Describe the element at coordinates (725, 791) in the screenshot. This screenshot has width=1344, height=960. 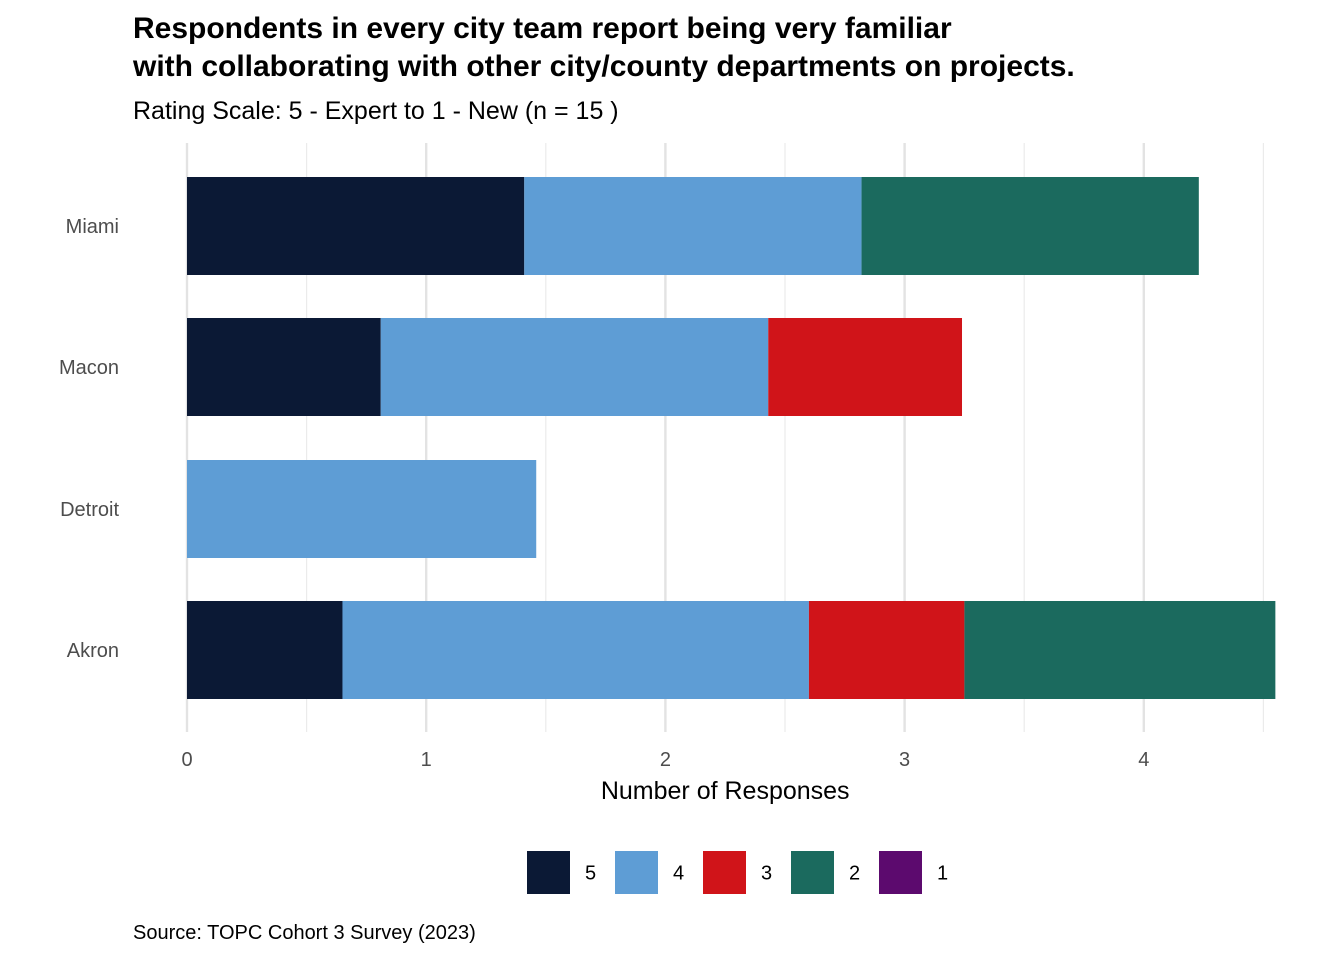
I see `x-axis-title: Number of Responses` at that location.